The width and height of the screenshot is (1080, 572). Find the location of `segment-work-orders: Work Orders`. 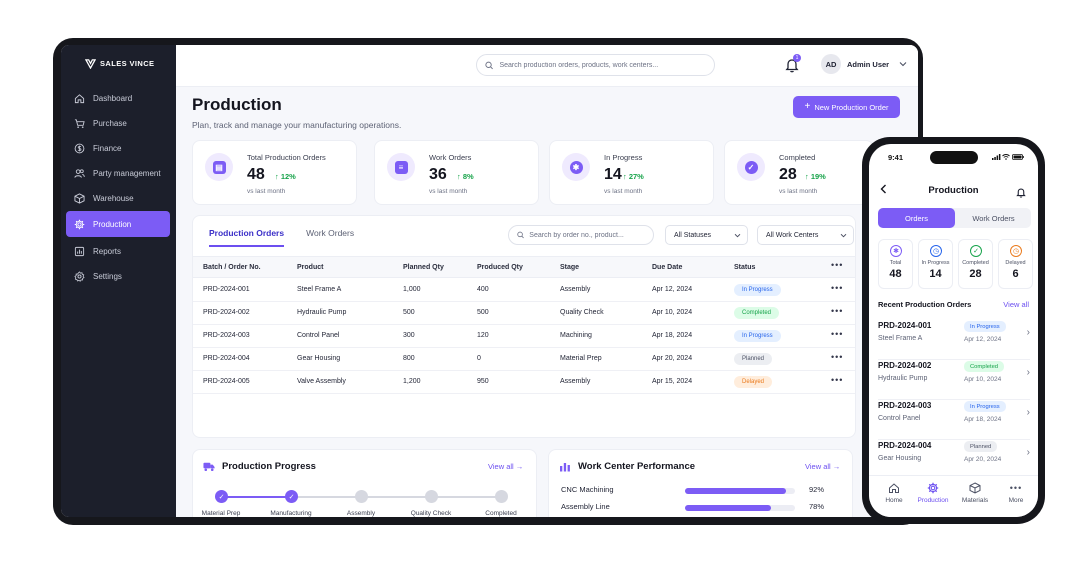

segment-work-orders: Work Orders is located at coordinates (993, 218).